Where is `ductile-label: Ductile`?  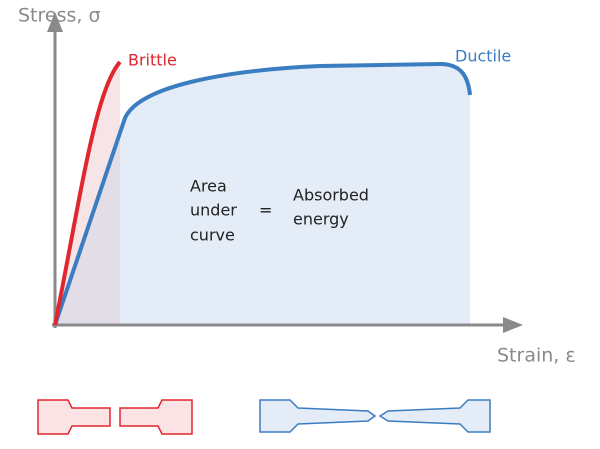 ductile-label: Ductile is located at coordinates (483, 56).